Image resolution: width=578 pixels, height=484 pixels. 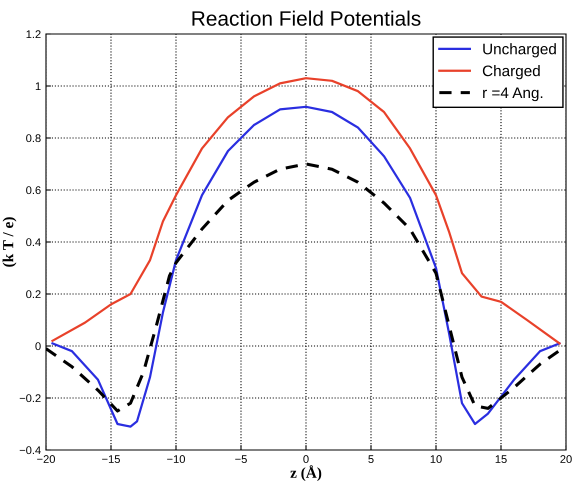 What do you see at coordinates (33, 190) in the screenshot?
I see `y-tick-label: 0.6` at bounding box center [33, 190].